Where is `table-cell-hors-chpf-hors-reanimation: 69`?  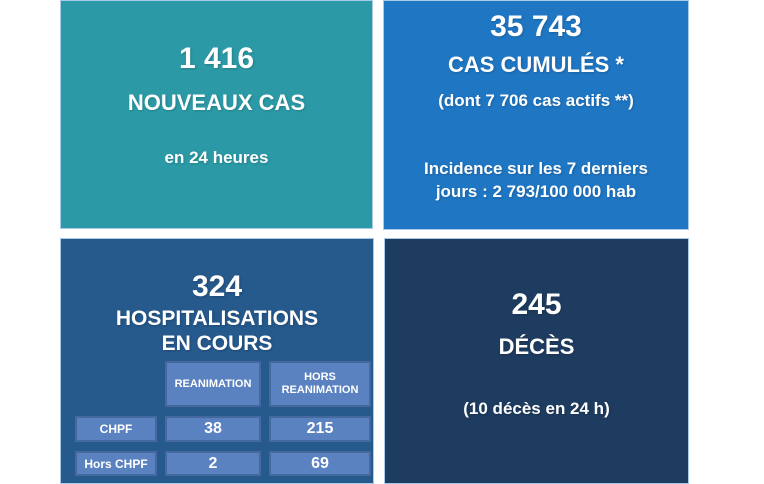
table-cell-hors-chpf-hors-reanimation: 69 is located at coordinates (320, 463).